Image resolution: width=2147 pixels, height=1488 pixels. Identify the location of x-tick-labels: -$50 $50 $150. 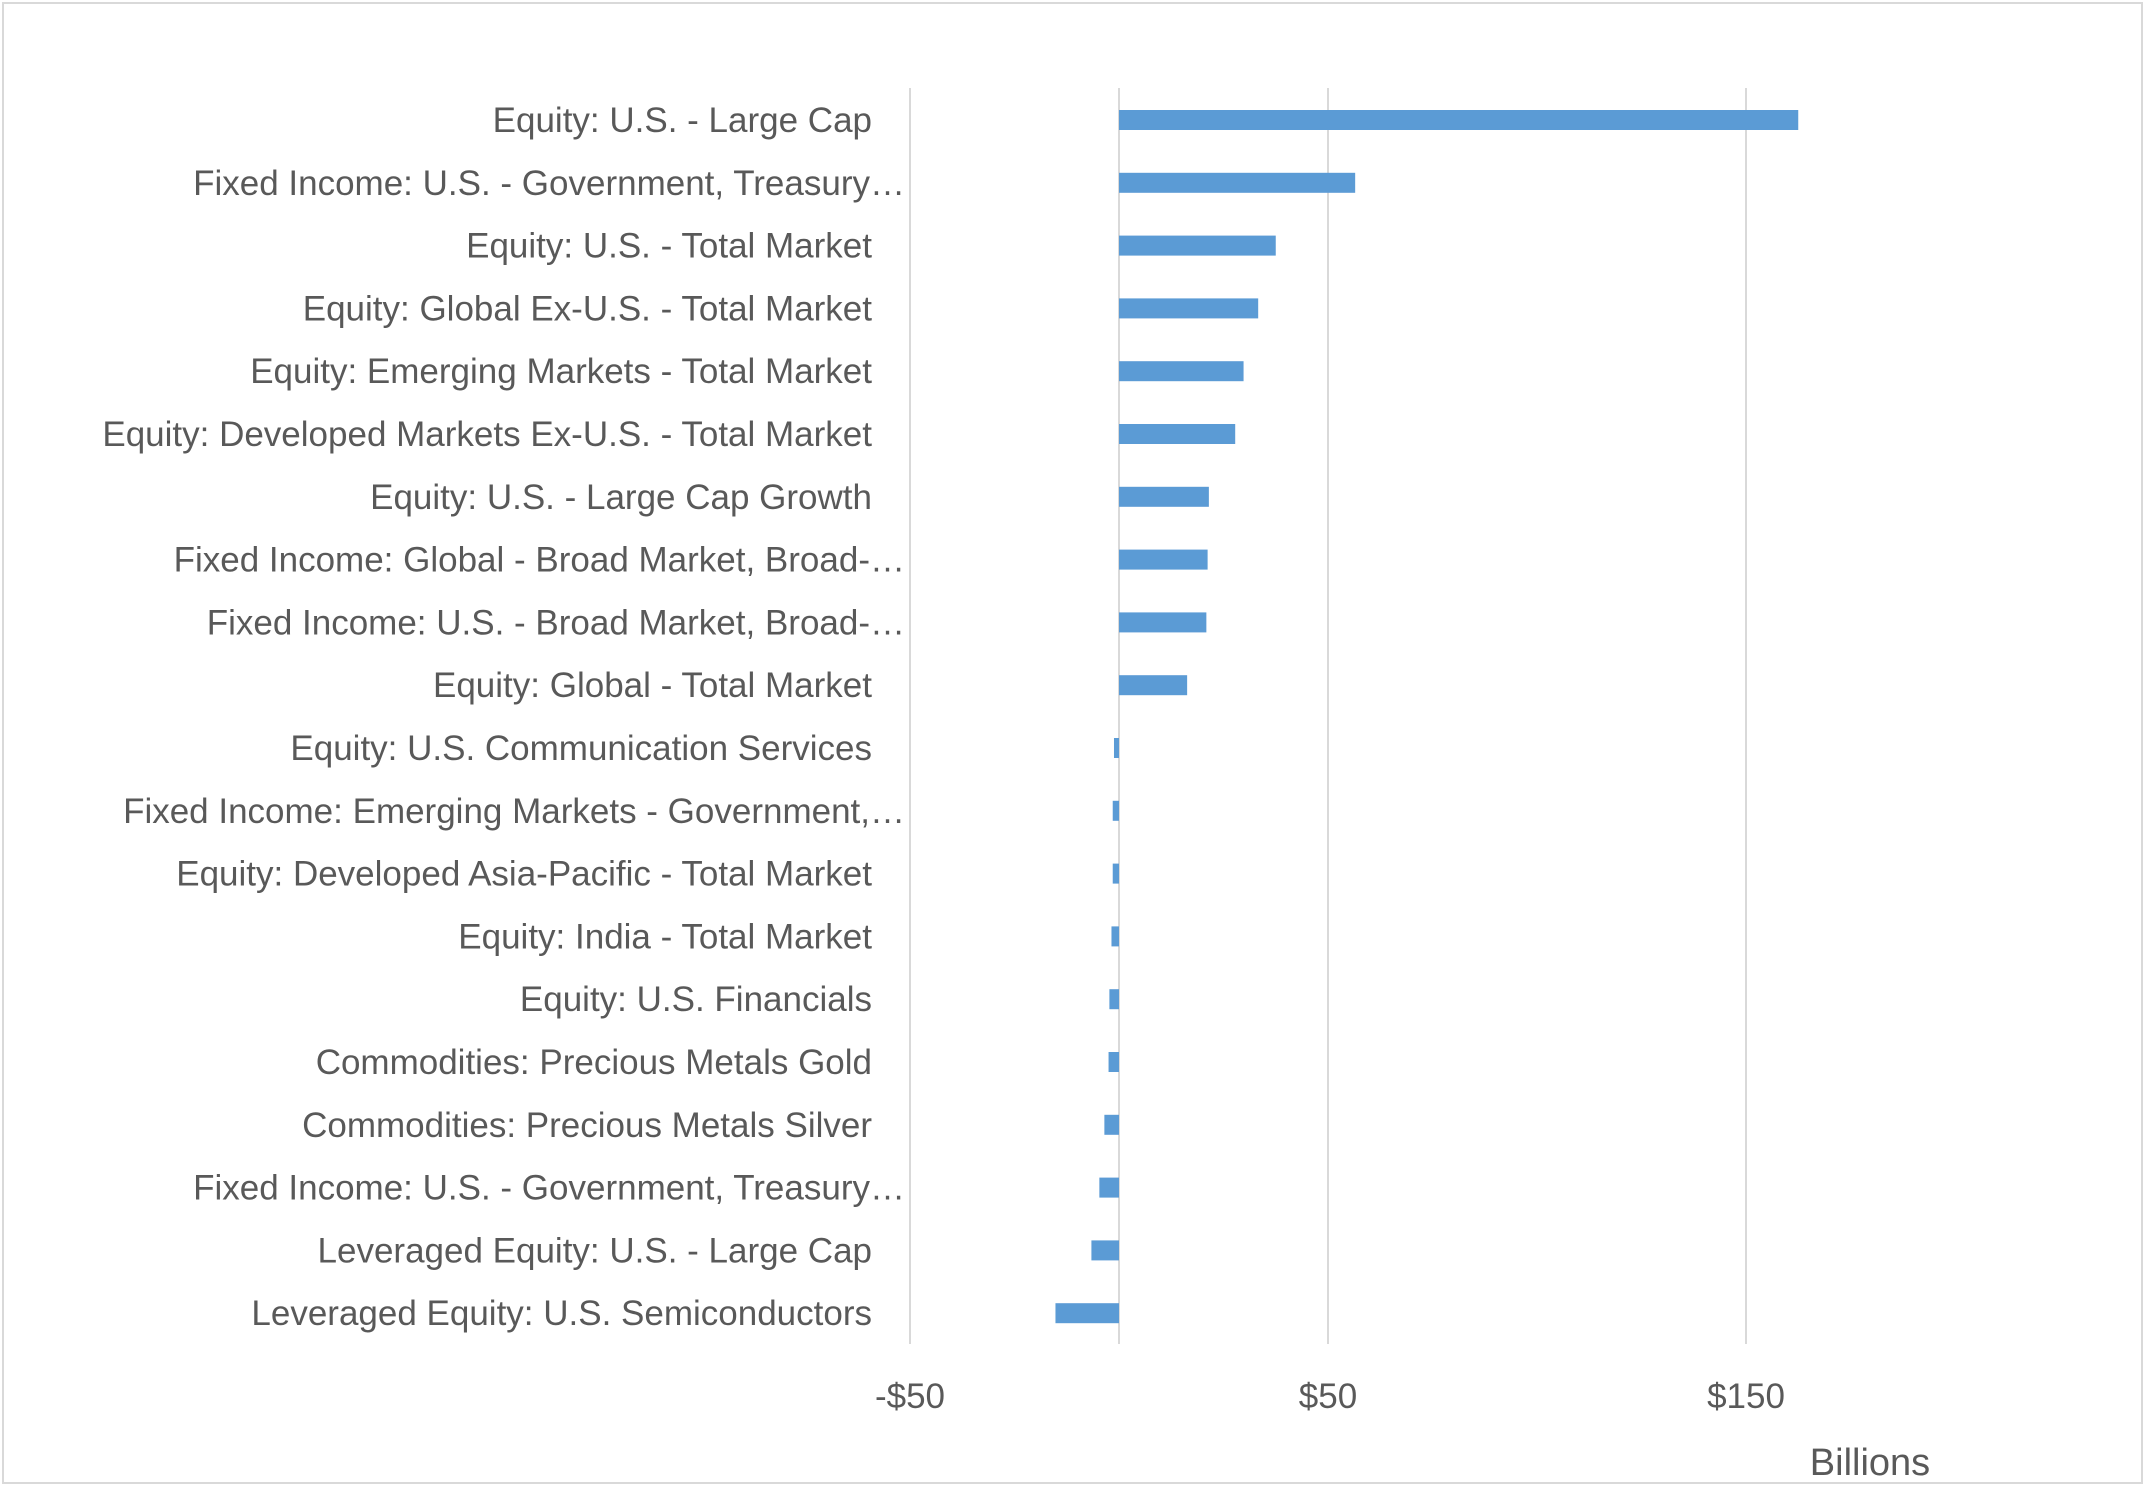
(1330, 1396).